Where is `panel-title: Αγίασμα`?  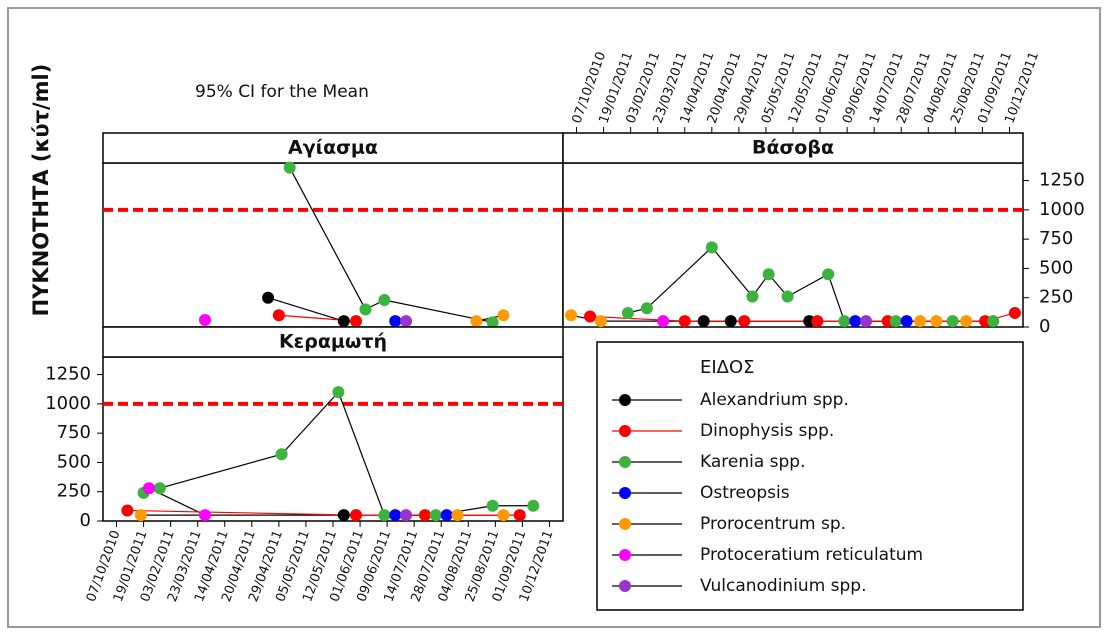
panel-title: Αγίασμα is located at coordinates (333, 148).